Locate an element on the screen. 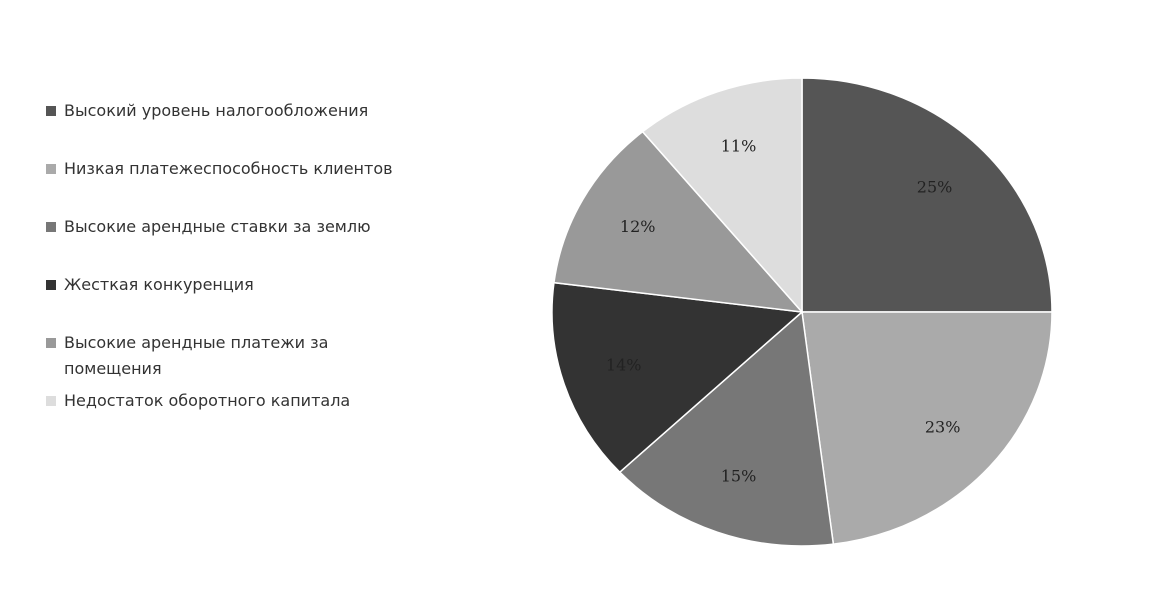 The height and width of the screenshot is (602, 1171). legend-label: Высокий уровень налогообложения is located at coordinates (216, 110).